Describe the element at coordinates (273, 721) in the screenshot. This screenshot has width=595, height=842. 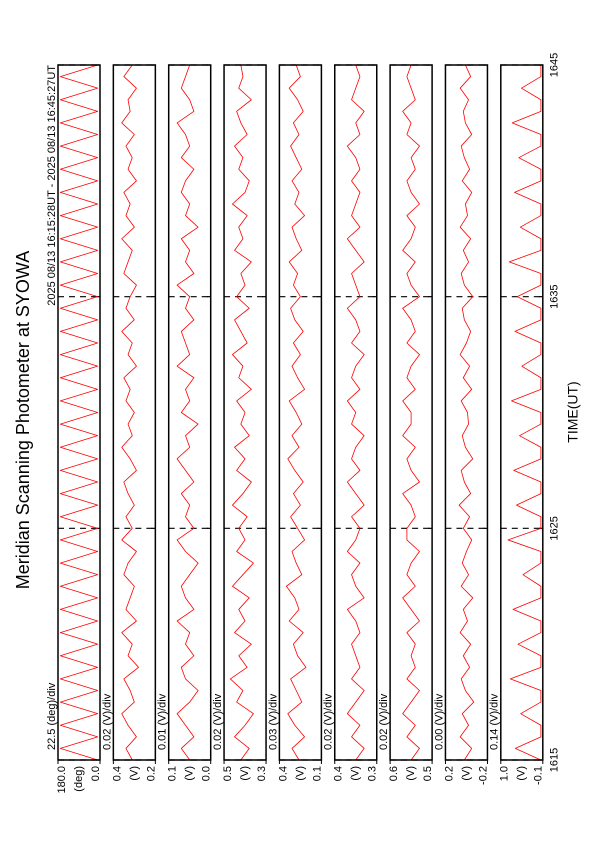
I see `panel-scale: 0.03 (V)/div` at that location.